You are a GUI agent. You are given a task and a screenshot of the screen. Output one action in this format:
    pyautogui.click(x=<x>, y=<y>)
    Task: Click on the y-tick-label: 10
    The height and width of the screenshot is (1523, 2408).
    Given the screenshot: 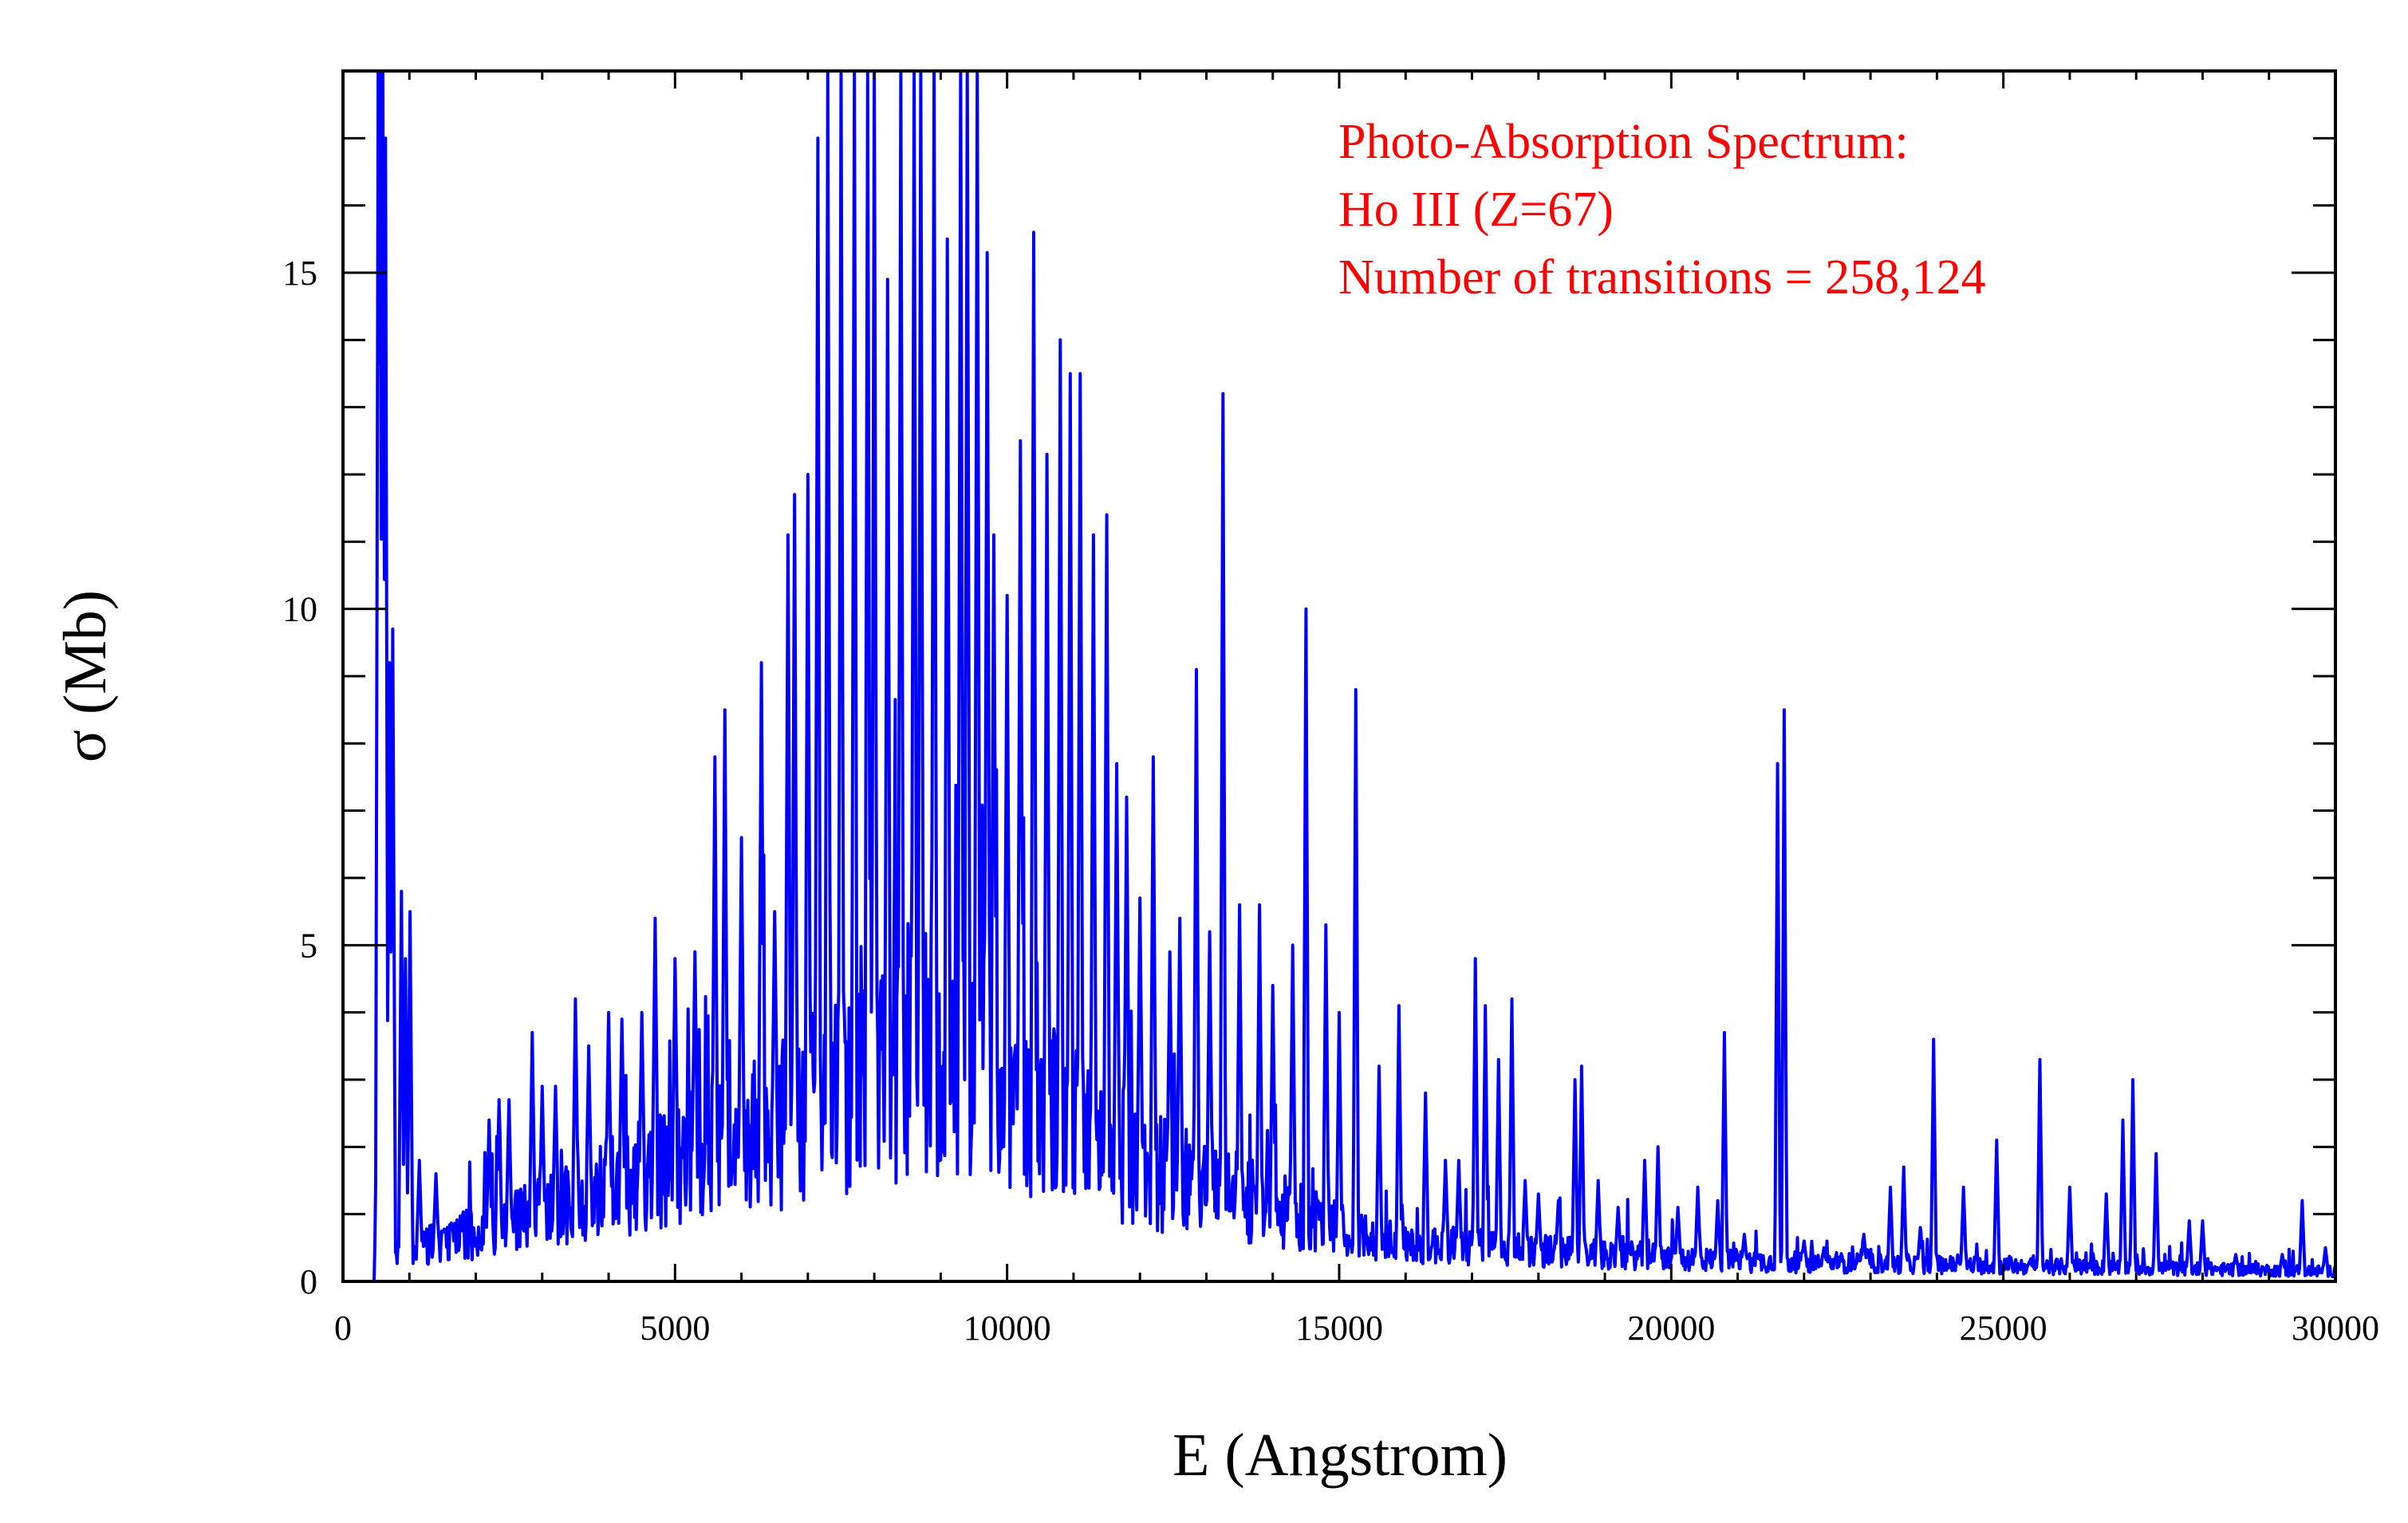 What is the action you would take?
    pyautogui.click(x=299, y=609)
    